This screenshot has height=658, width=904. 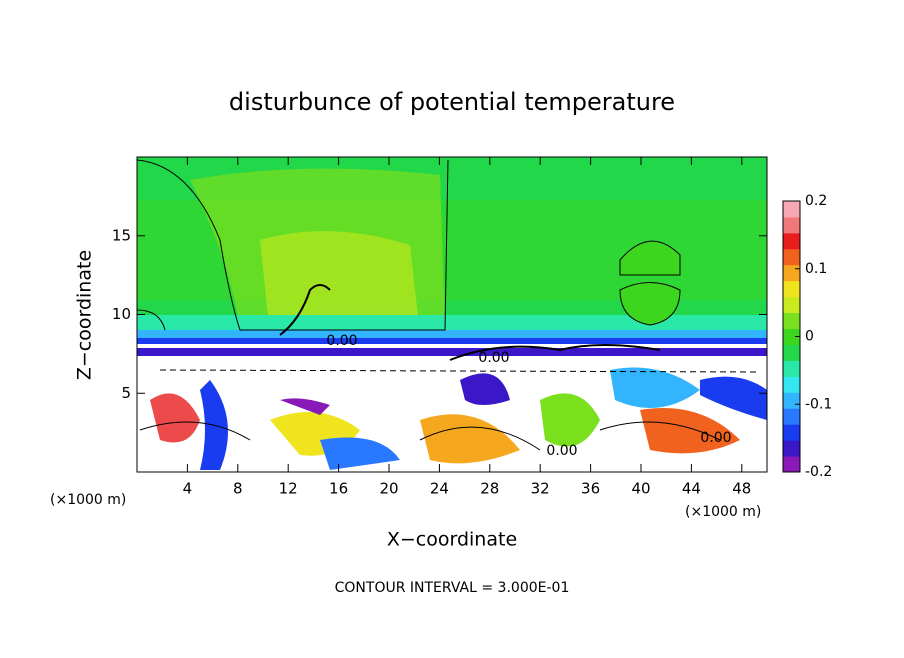 I want to click on x-tick-label: 4, so click(x=188, y=489).